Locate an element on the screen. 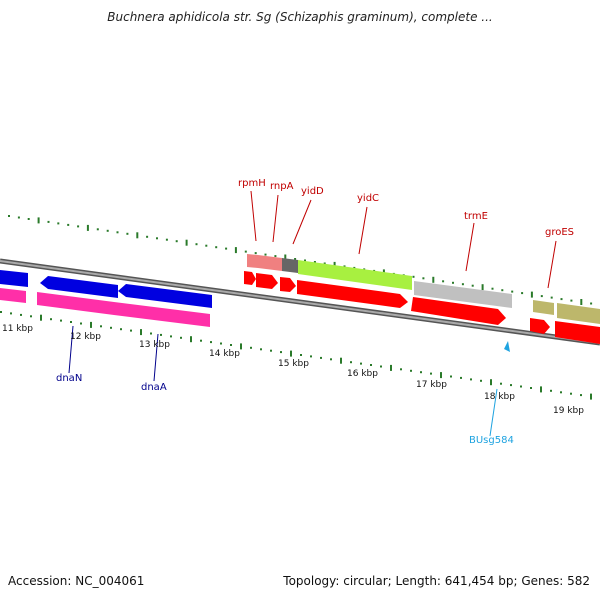  gene-label-rnpA: rnpA is located at coordinates (282, 186).